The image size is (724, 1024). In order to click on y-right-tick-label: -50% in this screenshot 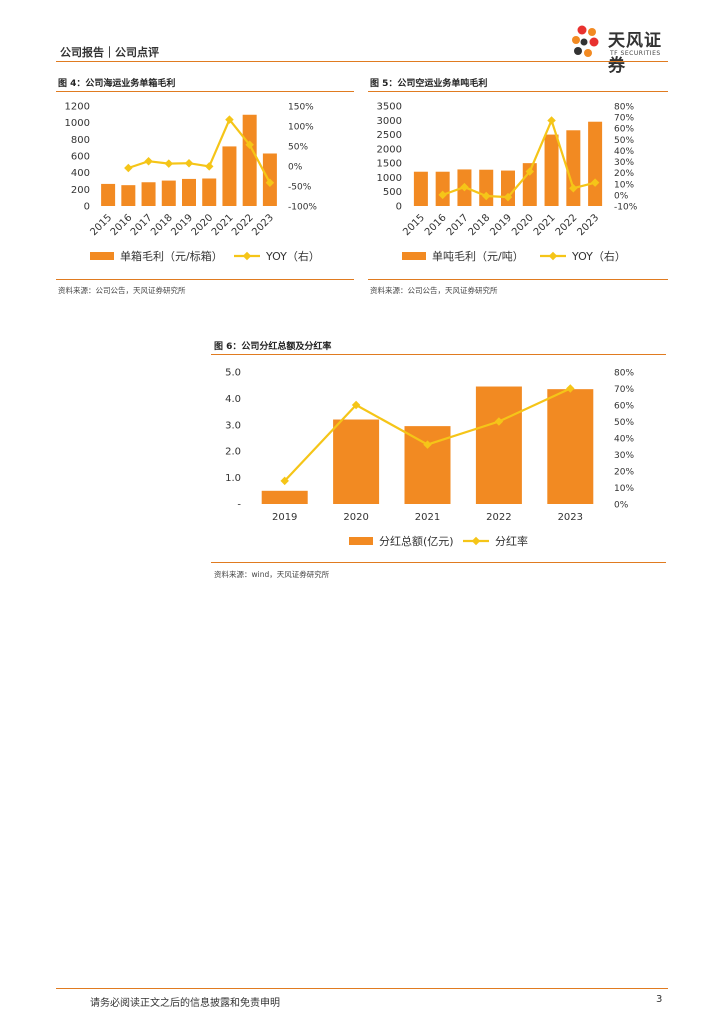, I will do `click(300, 188)`.